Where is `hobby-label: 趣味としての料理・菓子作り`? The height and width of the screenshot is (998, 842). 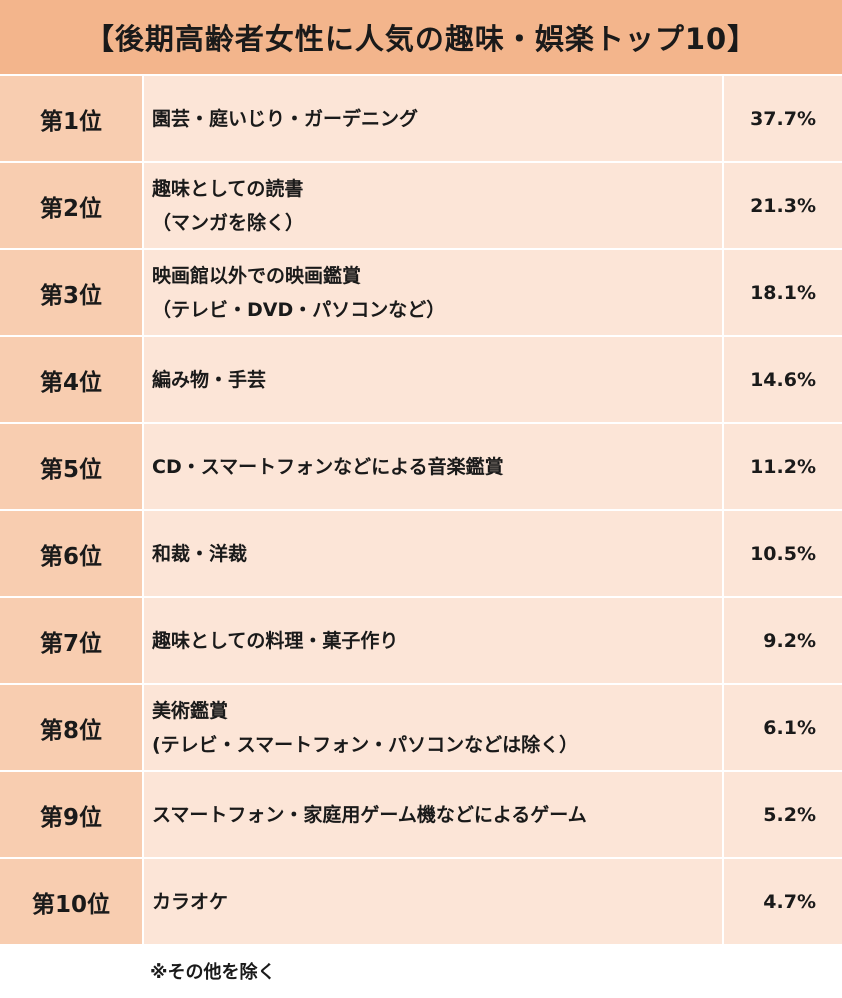 hobby-label: 趣味としての料理・菓子作り is located at coordinates (275, 640).